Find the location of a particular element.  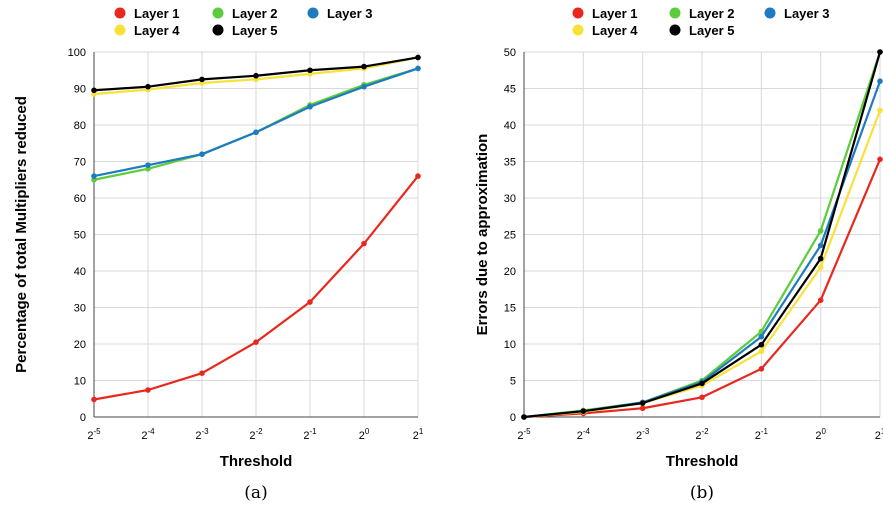

y-tick-label: 25 is located at coordinates (510, 236).